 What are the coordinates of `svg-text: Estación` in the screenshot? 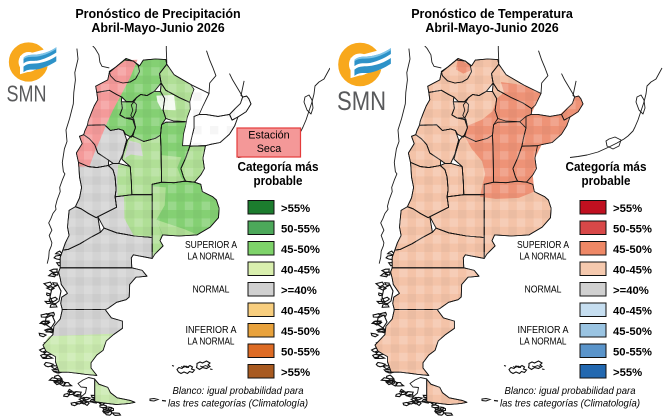 It's located at (268, 136).